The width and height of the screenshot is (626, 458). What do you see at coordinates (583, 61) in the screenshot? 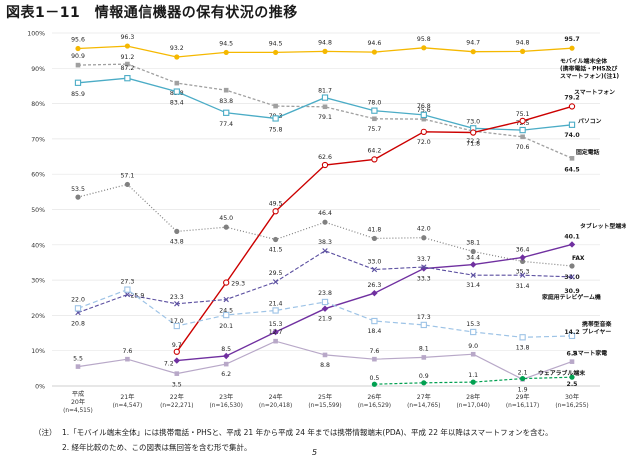
I see `series-name-label: モバイル端末全体` at bounding box center [583, 61].